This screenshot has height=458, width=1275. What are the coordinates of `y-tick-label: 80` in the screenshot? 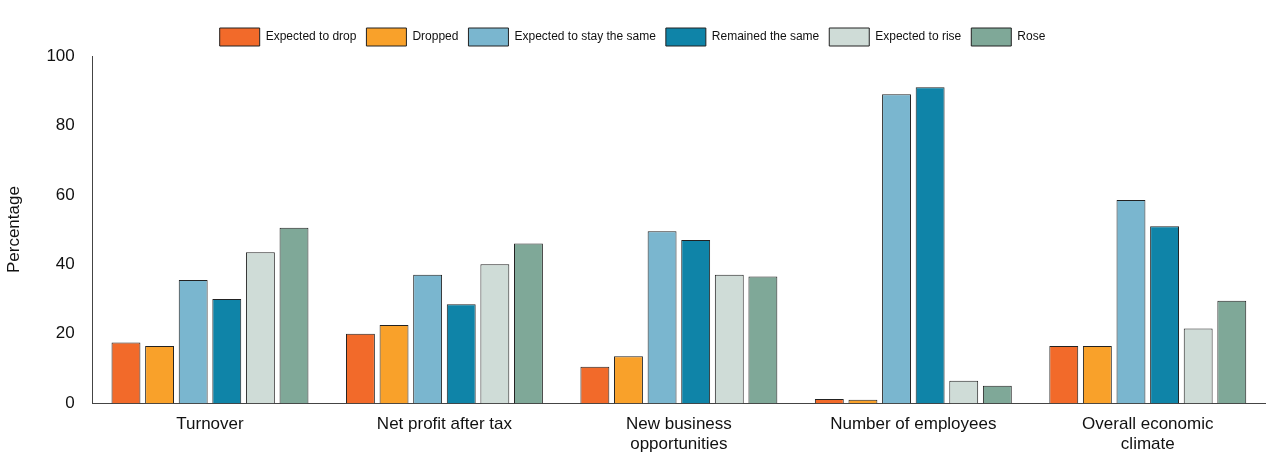 It's located at (65, 125).